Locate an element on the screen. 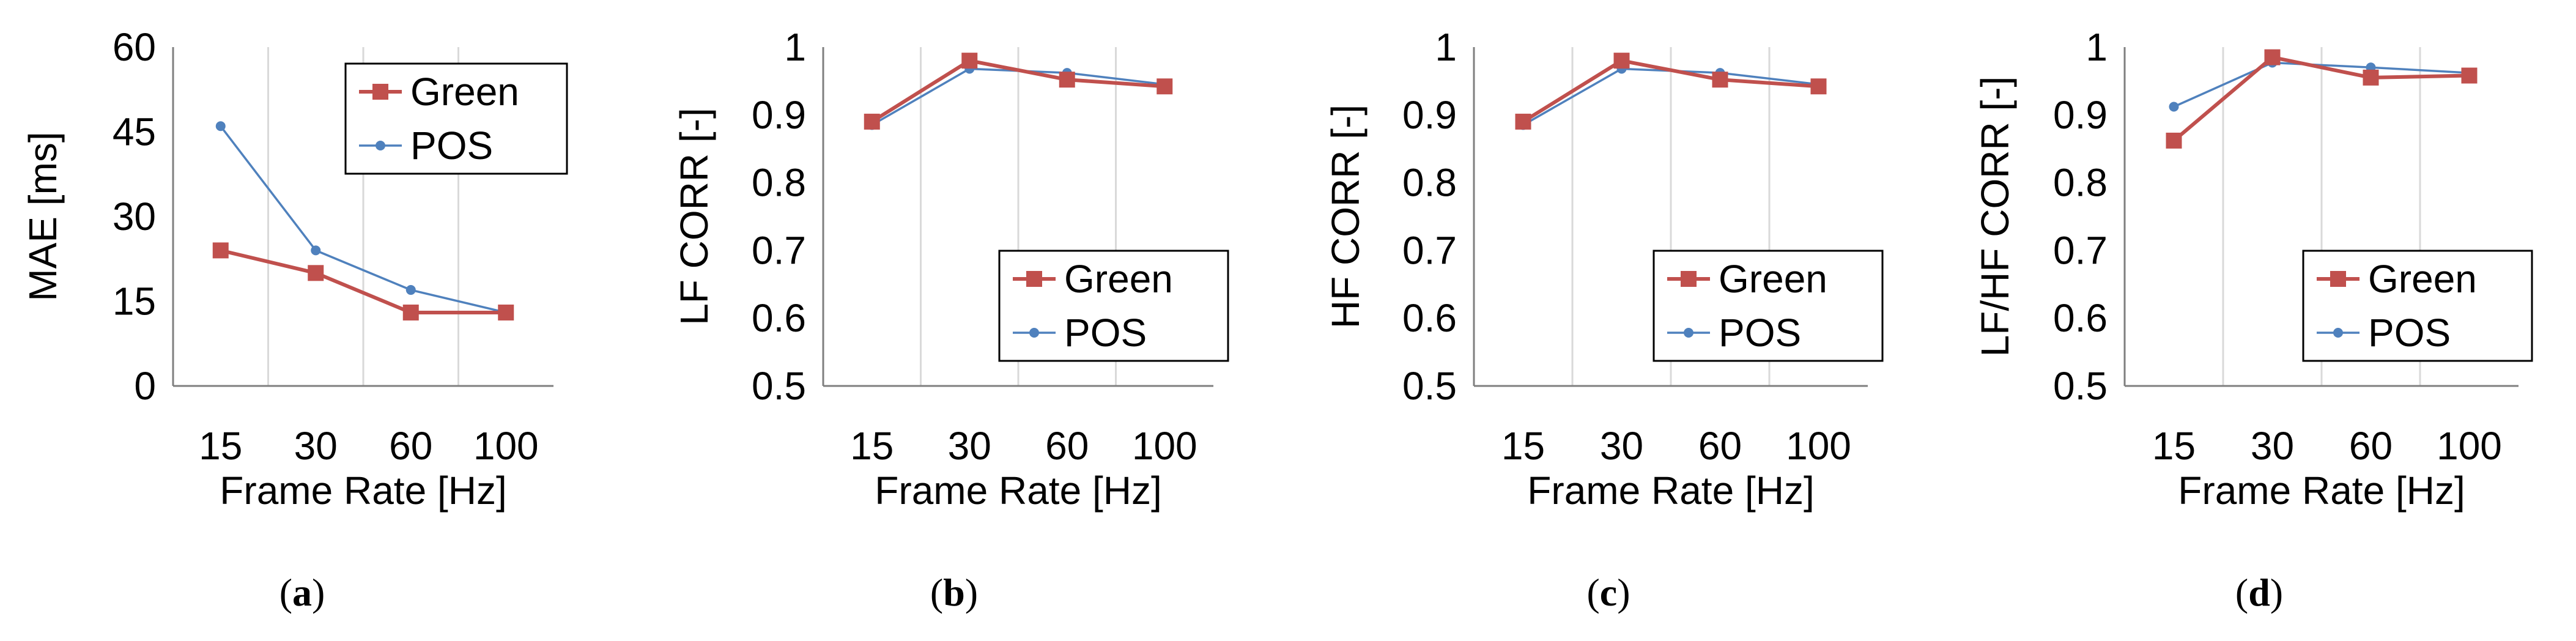 The image size is (2576, 641). panel-label: (a) is located at coordinates (302, 592).